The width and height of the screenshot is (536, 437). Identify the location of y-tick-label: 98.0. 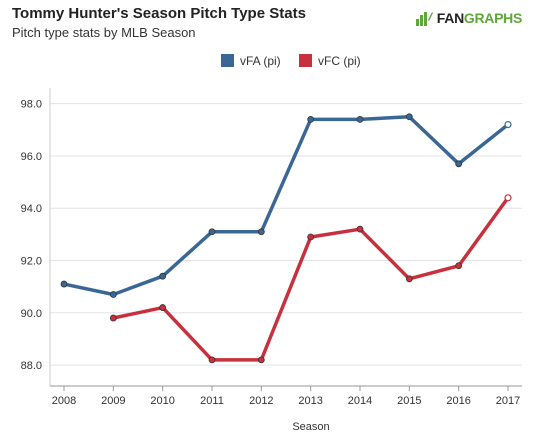
(31, 105).